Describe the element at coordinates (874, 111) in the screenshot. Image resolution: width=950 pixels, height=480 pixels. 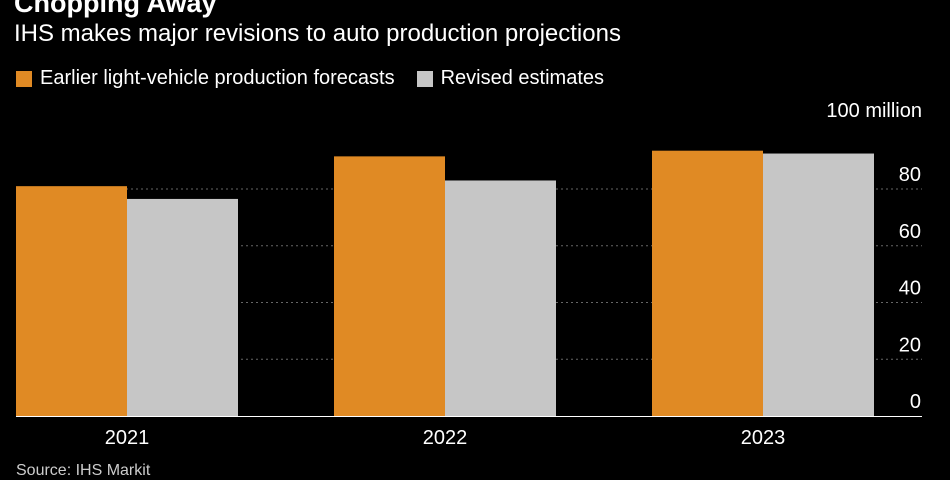
I see `y-axis-unit-label: 100 million` at that location.